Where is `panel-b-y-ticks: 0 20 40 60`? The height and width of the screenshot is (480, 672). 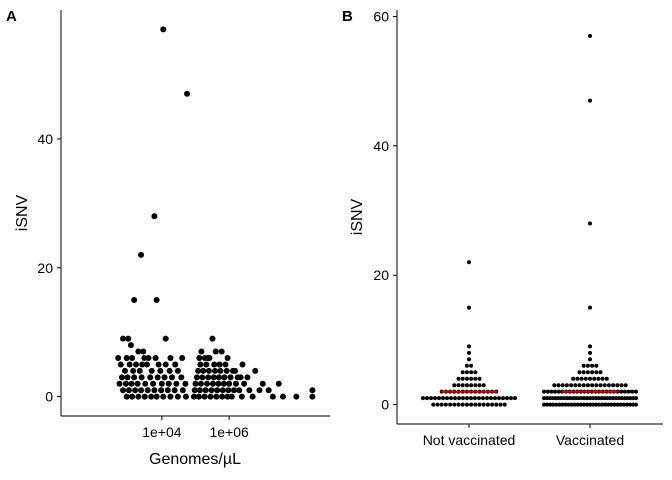
panel-b-y-ticks: 0 20 40 60 is located at coordinates (385, 210).